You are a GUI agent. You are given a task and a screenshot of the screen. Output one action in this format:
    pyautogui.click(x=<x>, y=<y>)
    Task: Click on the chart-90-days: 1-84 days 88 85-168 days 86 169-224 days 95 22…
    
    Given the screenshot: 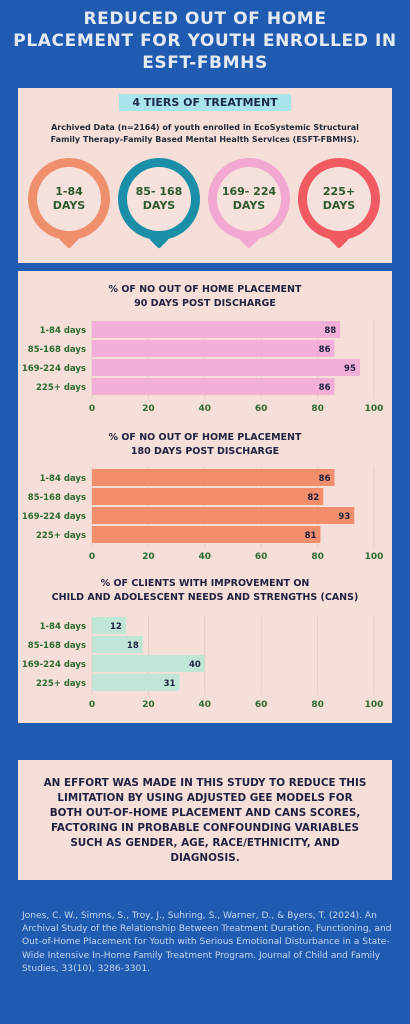 What is the action you would take?
    pyautogui.click(x=203, y=366)
    